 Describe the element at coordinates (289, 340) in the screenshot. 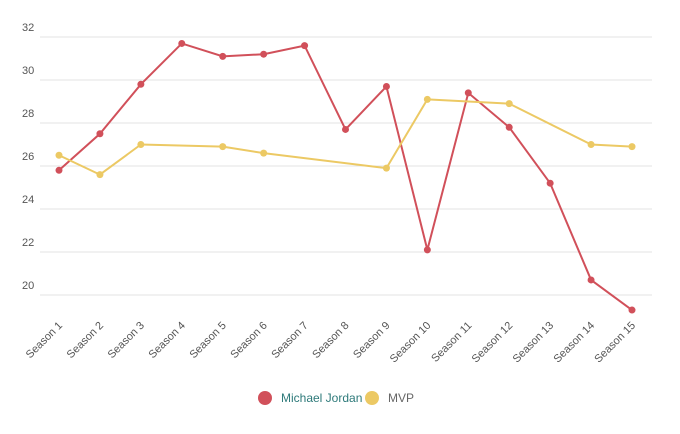

I see `x-tick-label: Season 7` at that location.